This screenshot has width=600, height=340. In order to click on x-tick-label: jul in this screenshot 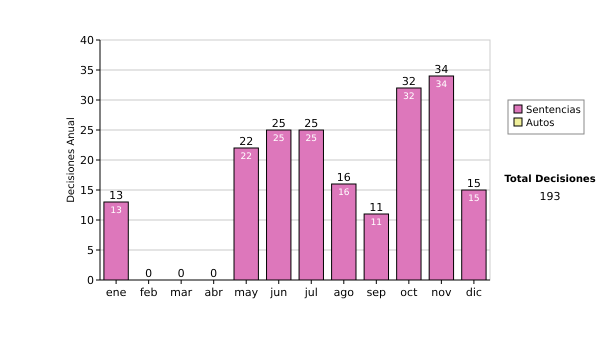, I will do `click(311, 292)`.